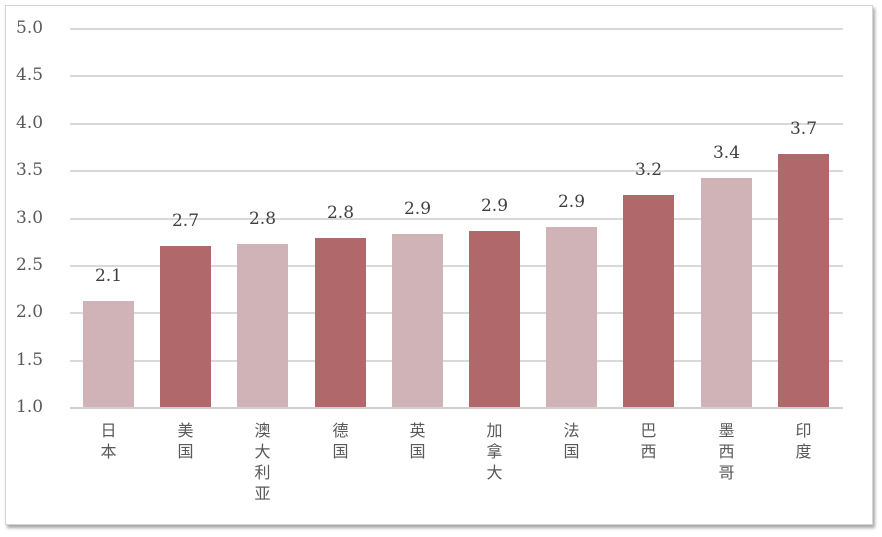 Image resolution: width=882 pixels, height=537 pixels. What do you see at coordinates (726, 152) in the screenshot?
I see `data-label: 3.4` at bounding box center [726, 152].